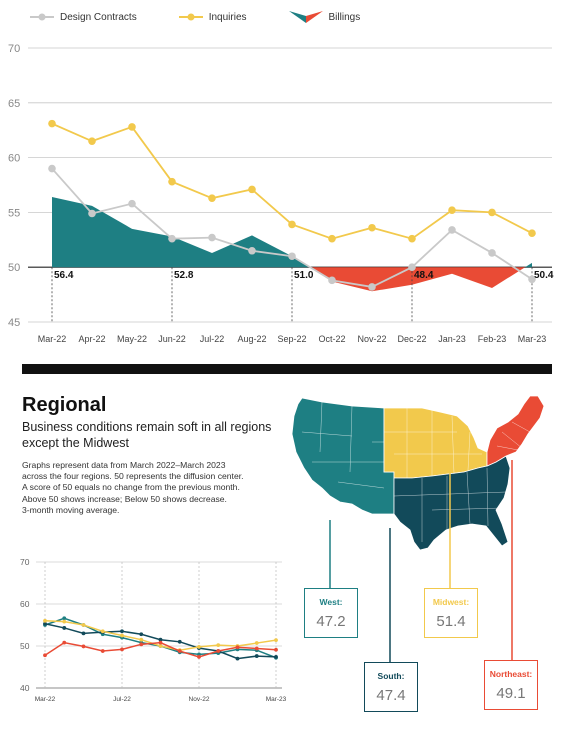  What do you see at coordinates (492, 339) in the screenshot?
I see `x-tick-label: Feb-23` at bounding box center [492, 339].